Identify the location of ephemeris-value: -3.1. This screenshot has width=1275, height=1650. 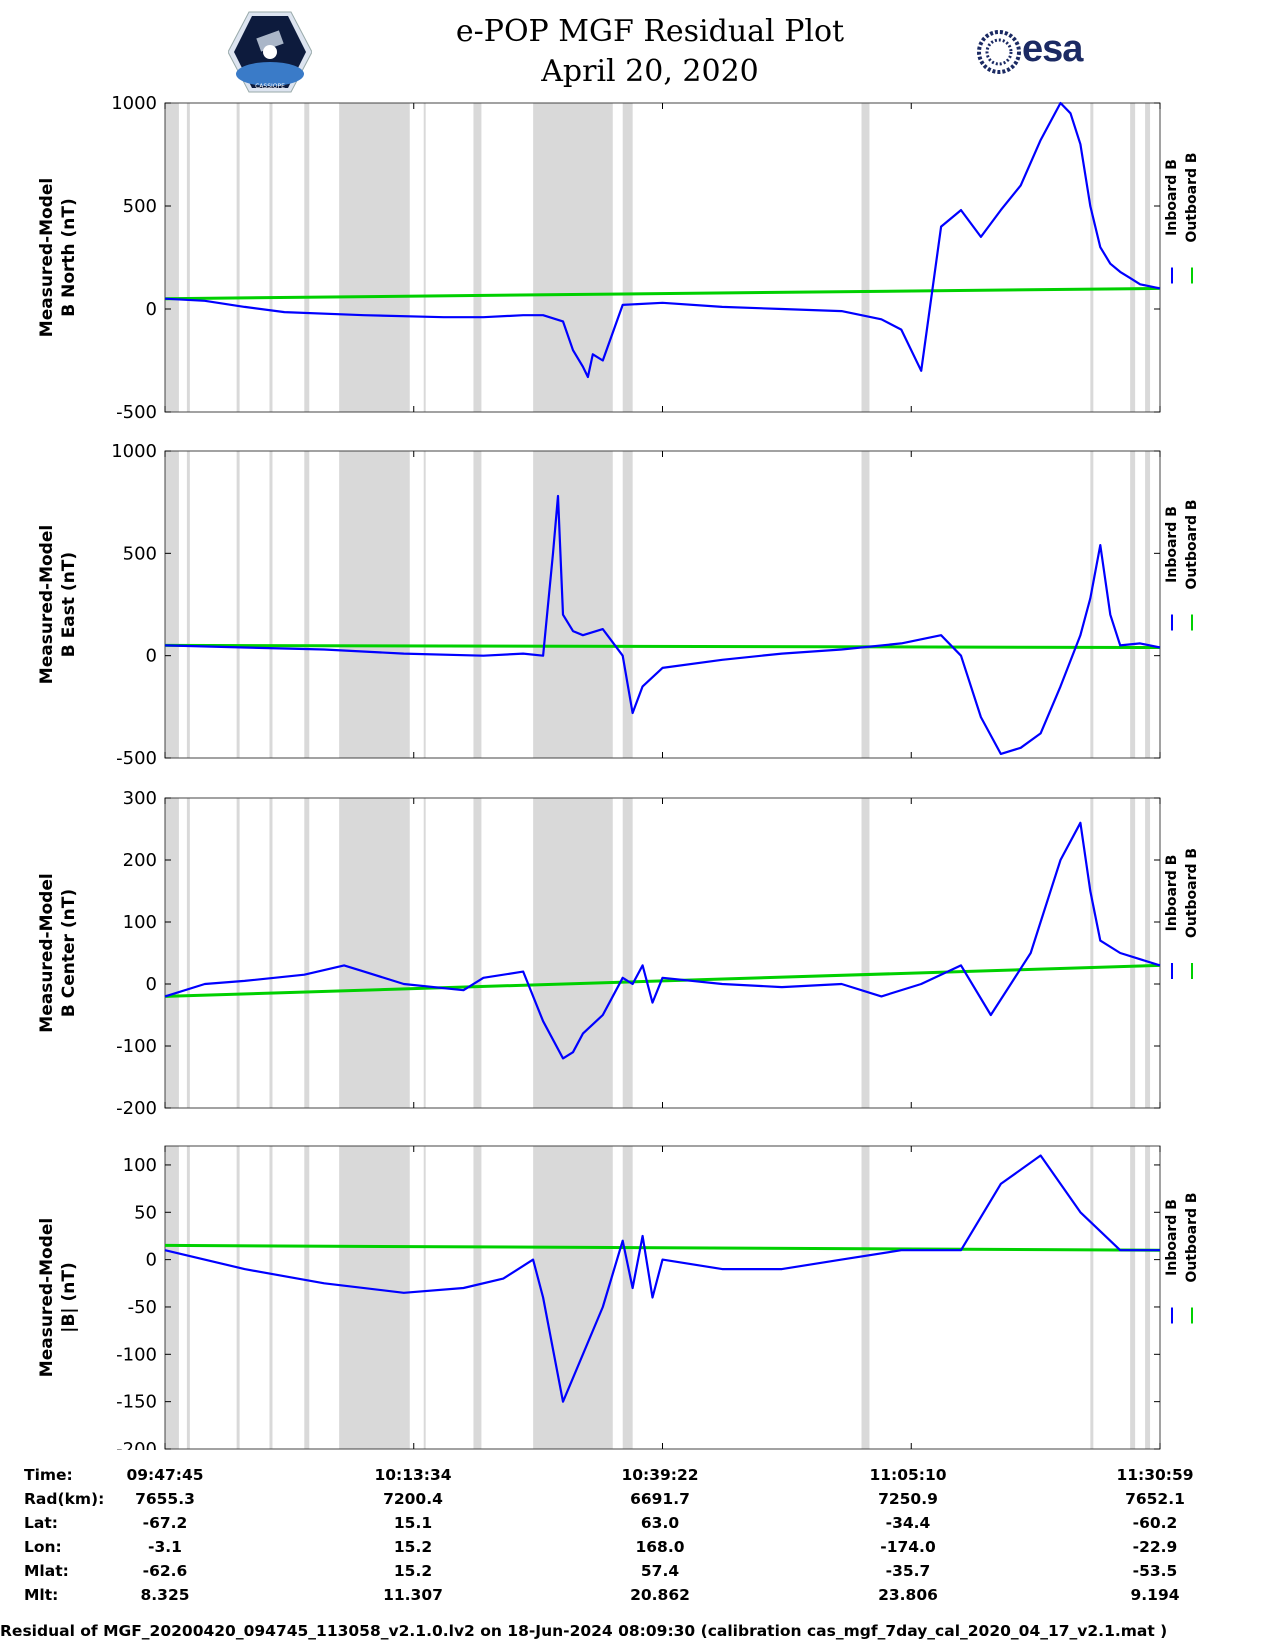
(165, 1547).